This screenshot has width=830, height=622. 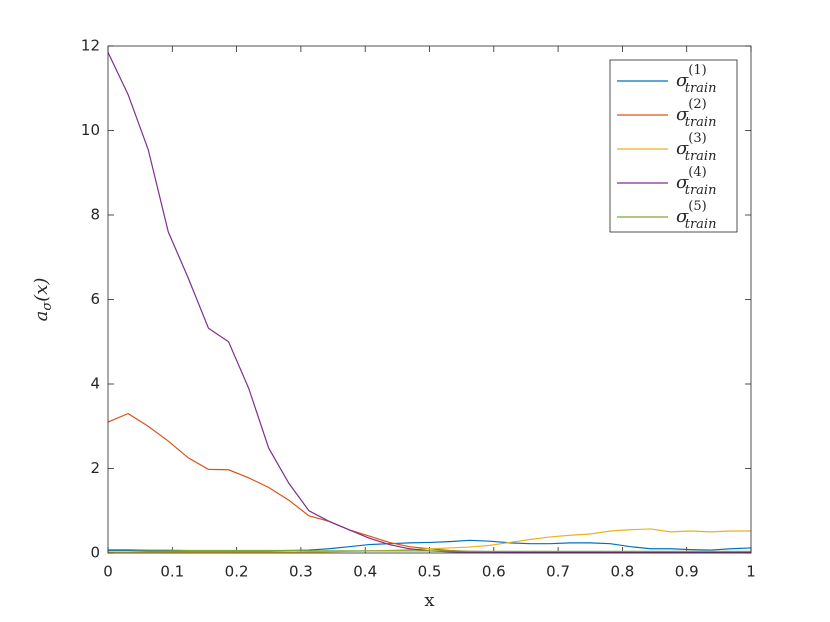 I want to click on y-tick-label: 8, so click(x=95, y=215).